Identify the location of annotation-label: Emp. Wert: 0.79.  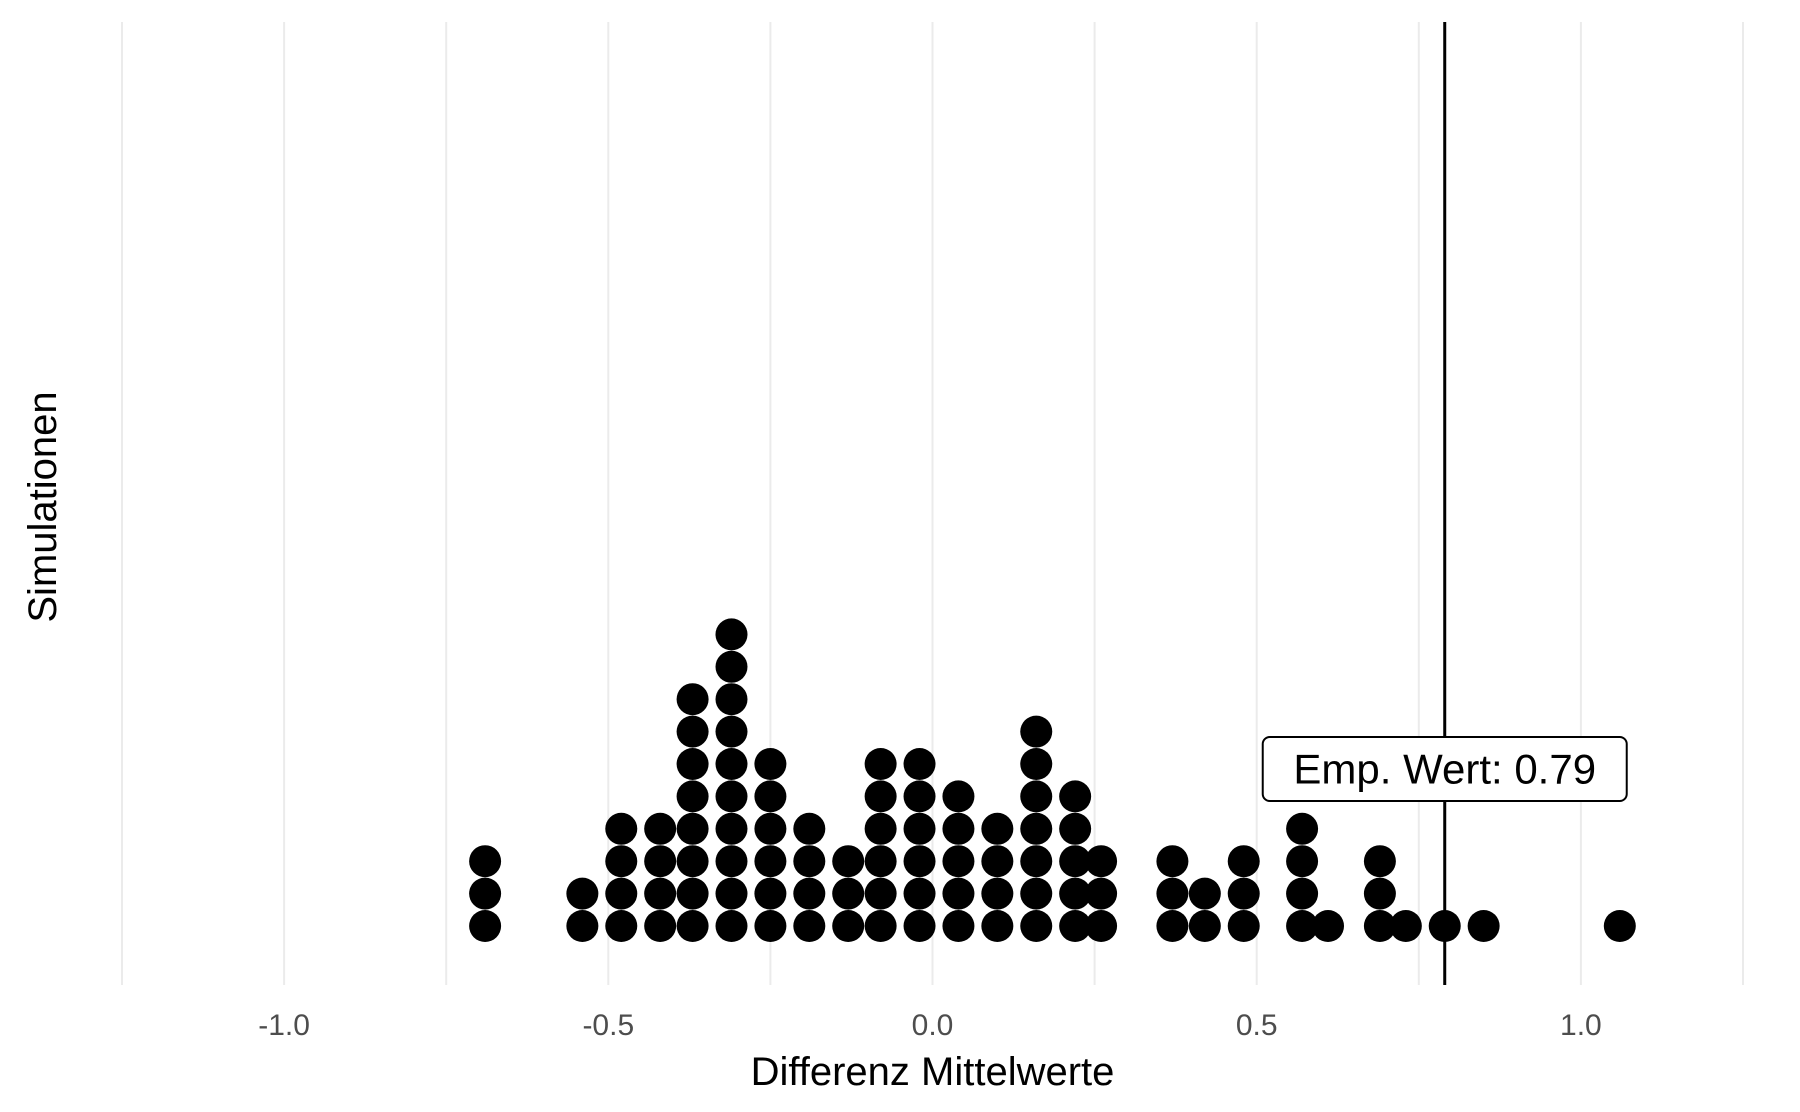
(1444, 769).